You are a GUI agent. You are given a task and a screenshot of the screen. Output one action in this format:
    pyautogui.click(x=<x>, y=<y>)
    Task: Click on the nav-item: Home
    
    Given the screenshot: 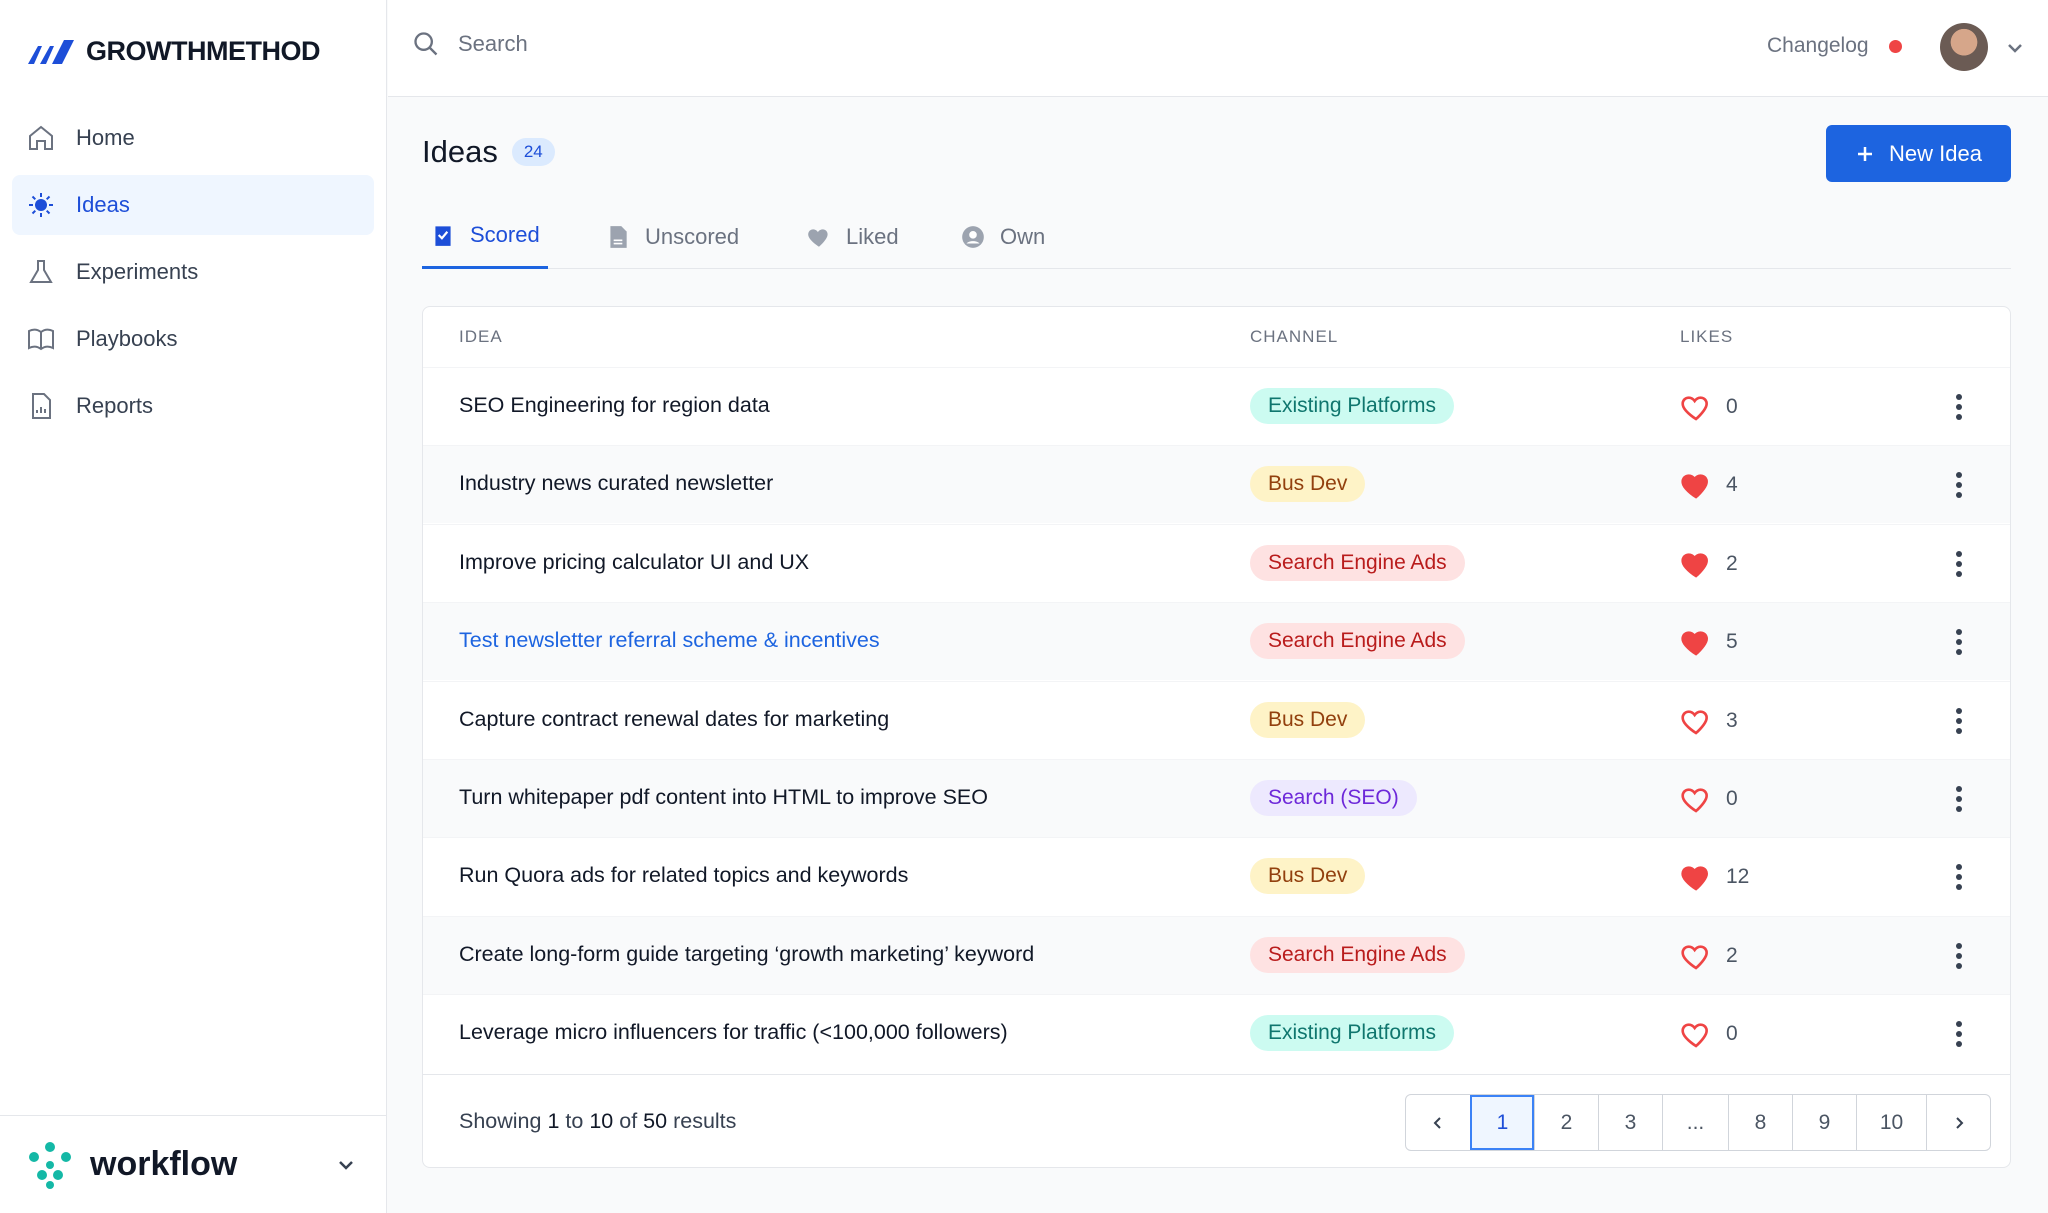 What is the action you would take?
    pyautogui.click(x=193, y=138)
    